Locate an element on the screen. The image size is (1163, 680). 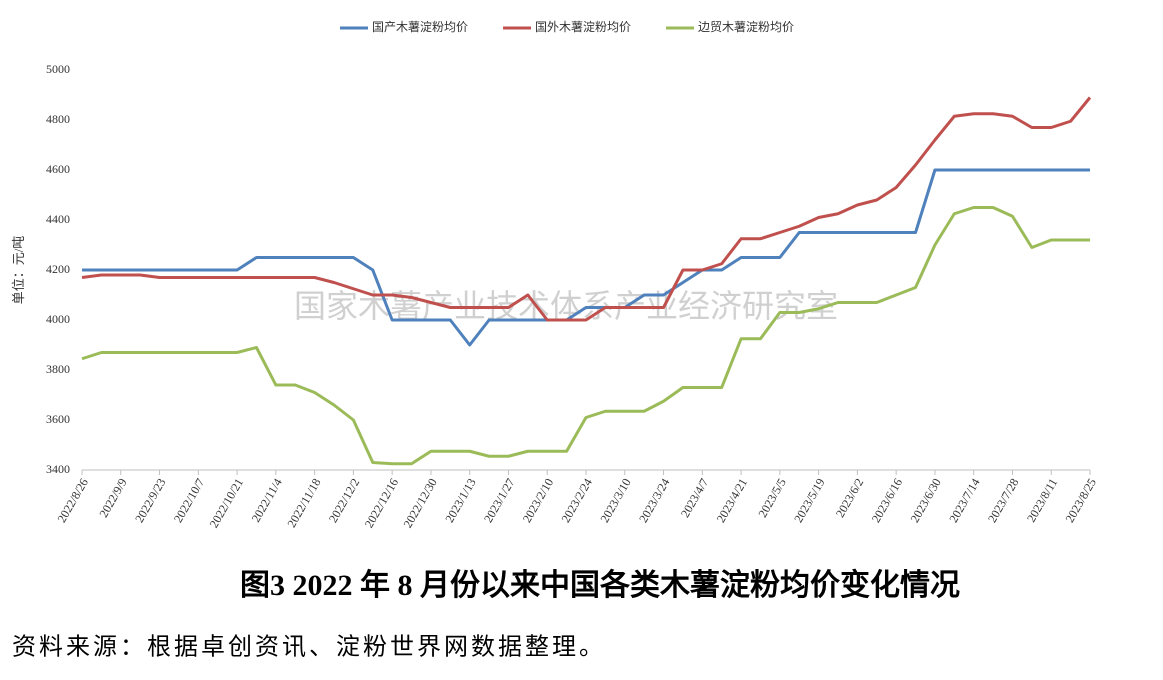
x-tick-label: 2022/8/26 is located at coordinates (73, 500).